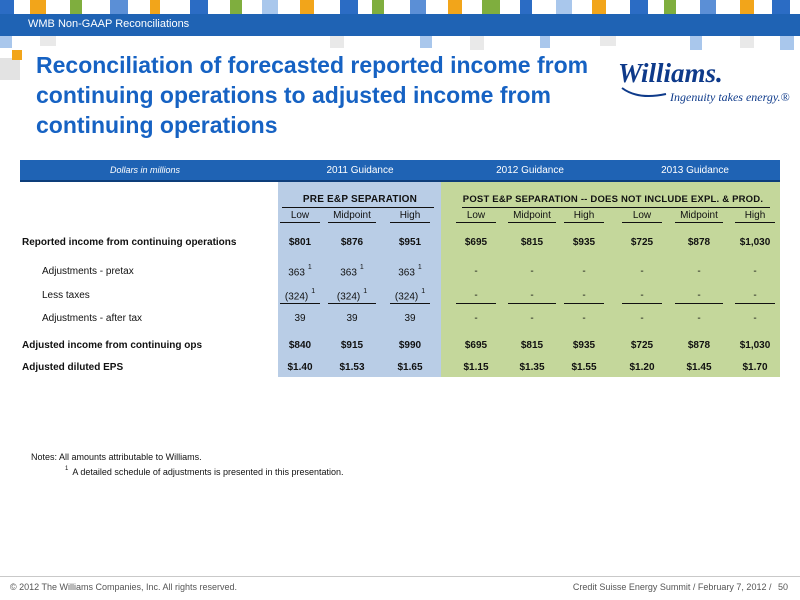 The height and width of the screenshot is (600, 800). Describe the element at coordinates (670, 73) in the screenshot. I see `logo-word: Williams.` at that location.